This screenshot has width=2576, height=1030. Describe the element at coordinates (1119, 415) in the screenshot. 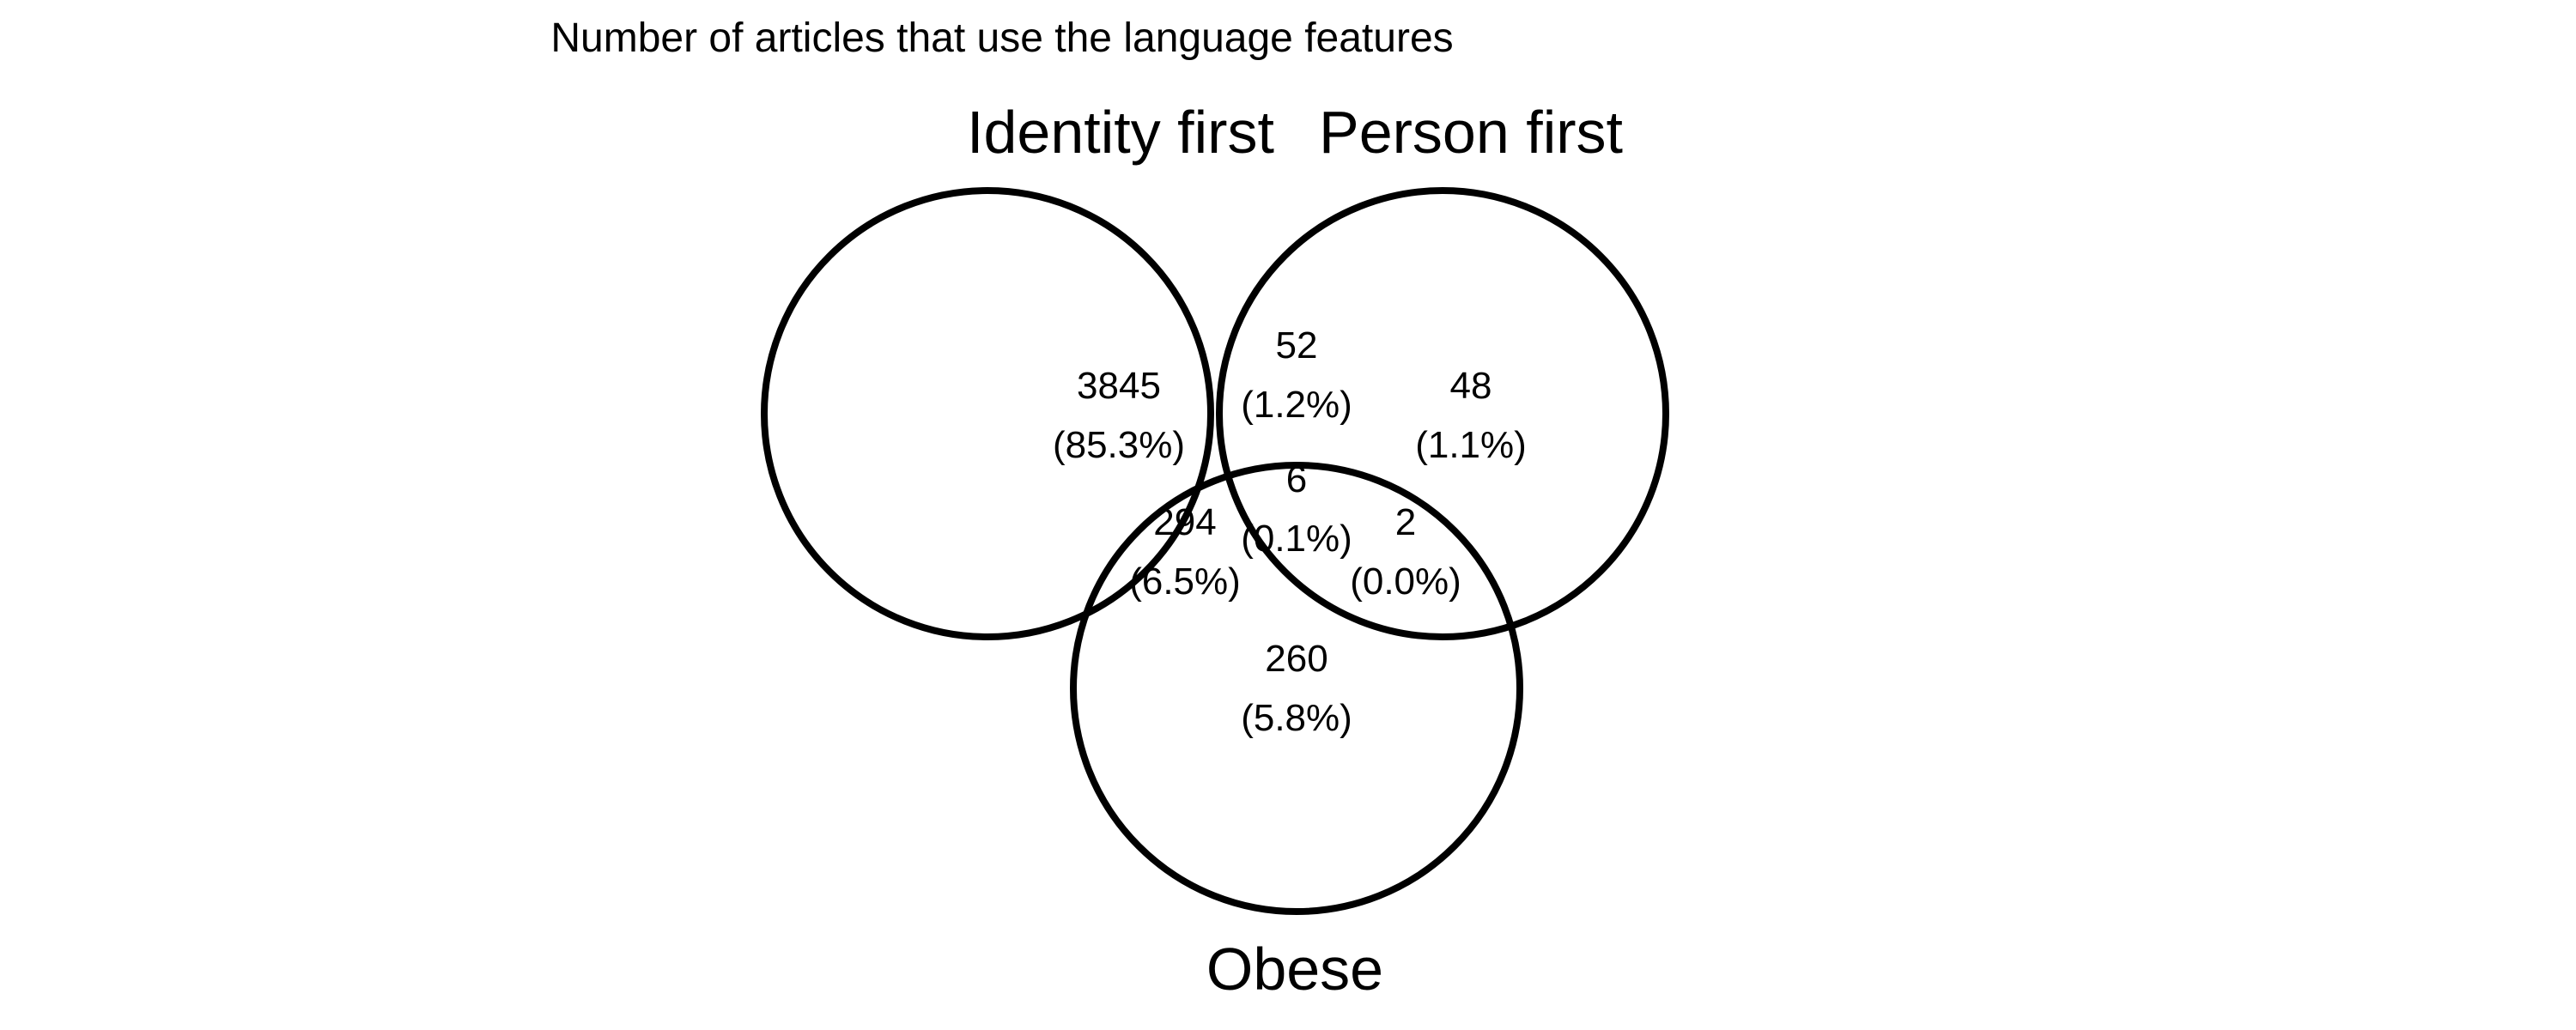

I see `region-identity-only: 3845 (85.3%)` at that location.